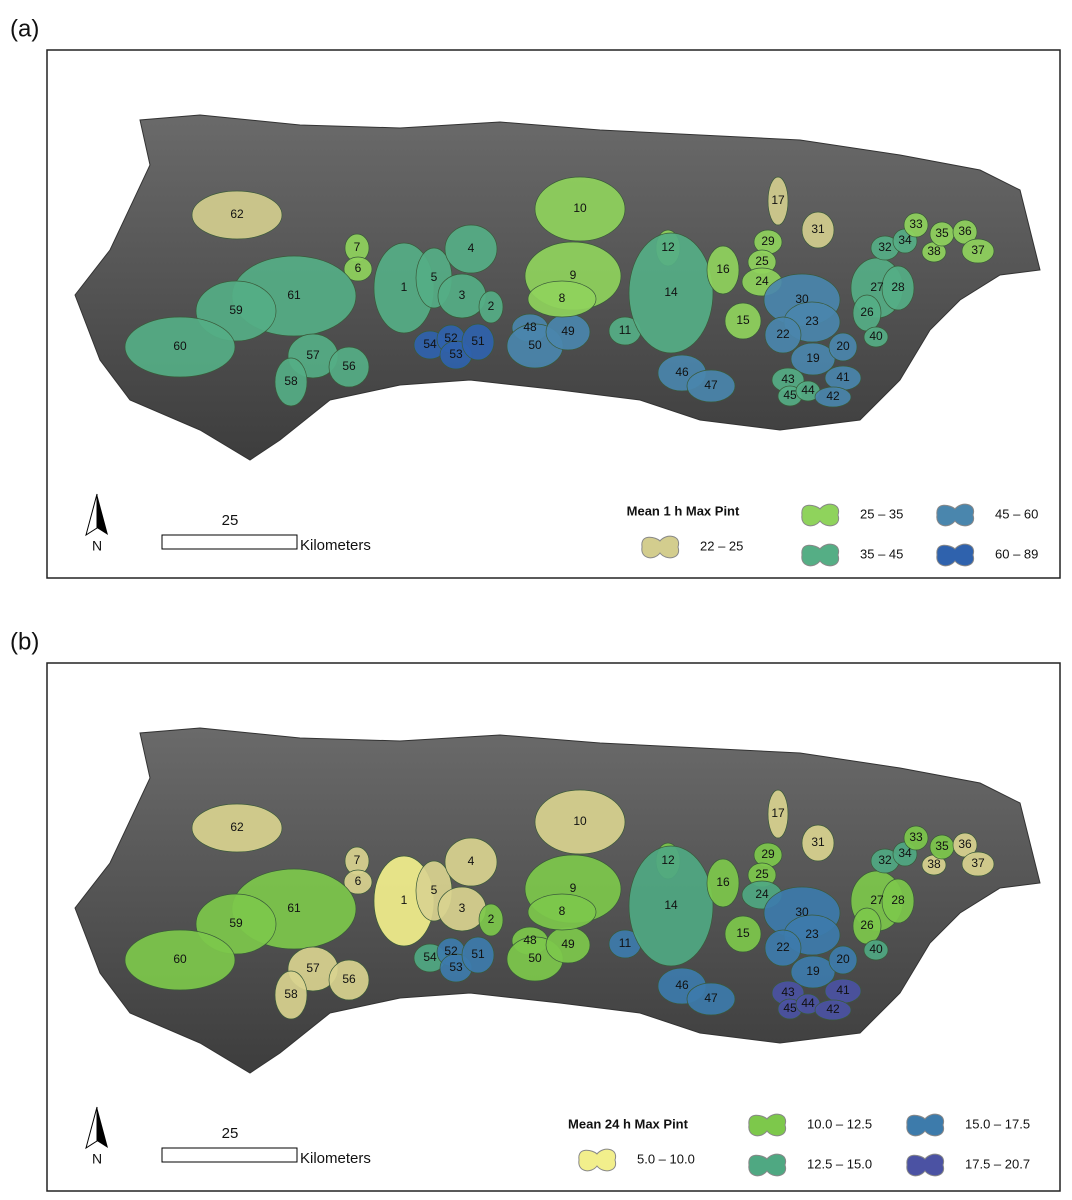  What do you see at coordinates (573, 275) in the screenshot?
I see `watershed-label: 9` at bounding box center [573, 275].